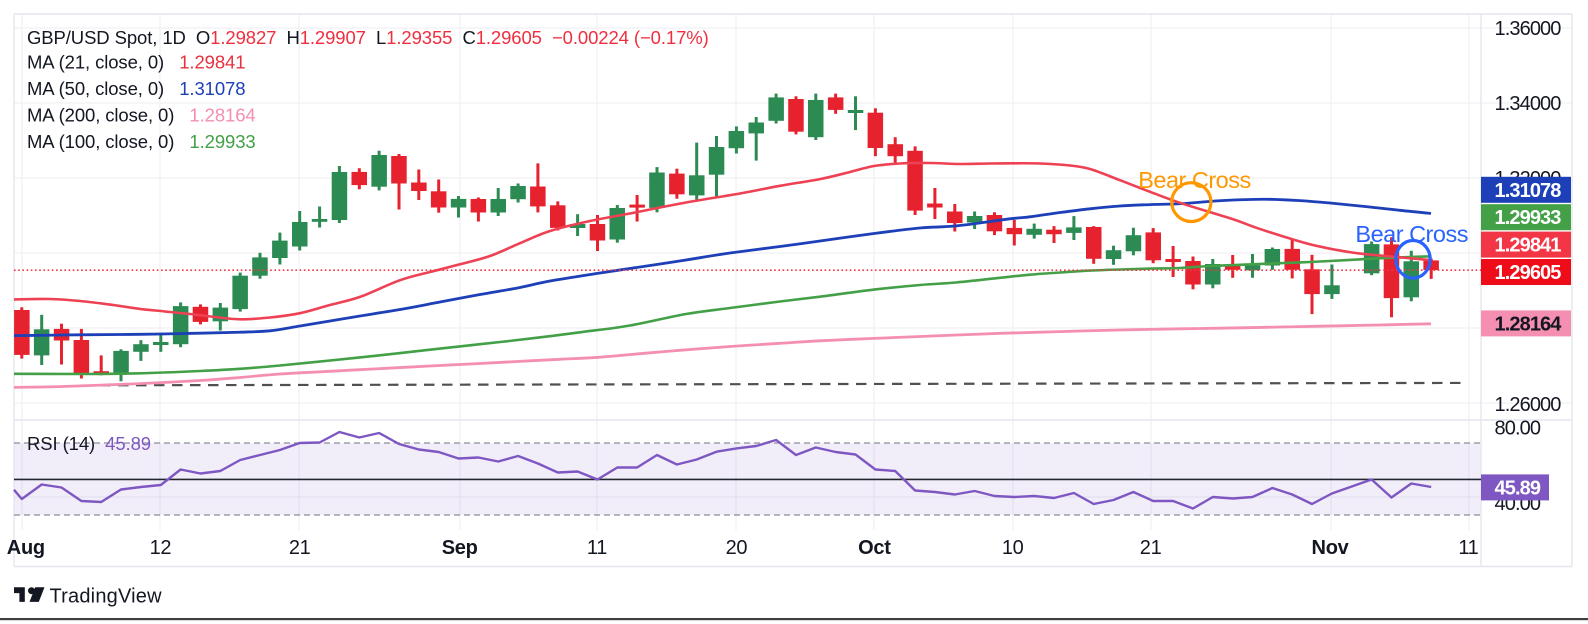 The height and width of the screenshot is (624, 1588). I want to click on svg-text: TradingView, so click(106, 596).